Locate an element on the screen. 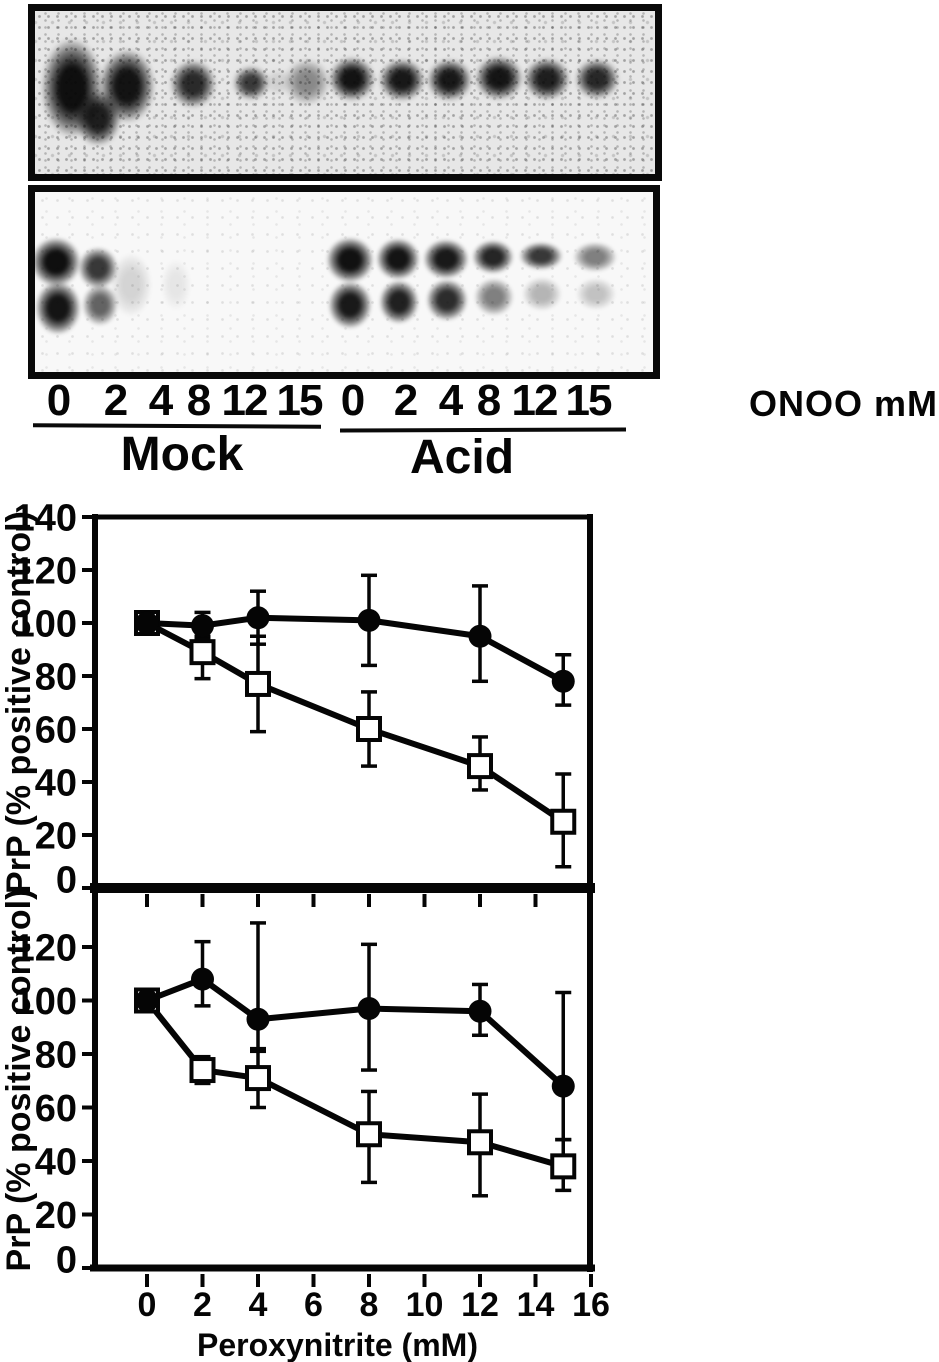 Image resolution: width=939 pixels, height=1362 pixels. y-tick-label: 140 is located at coordinates (45, 518).